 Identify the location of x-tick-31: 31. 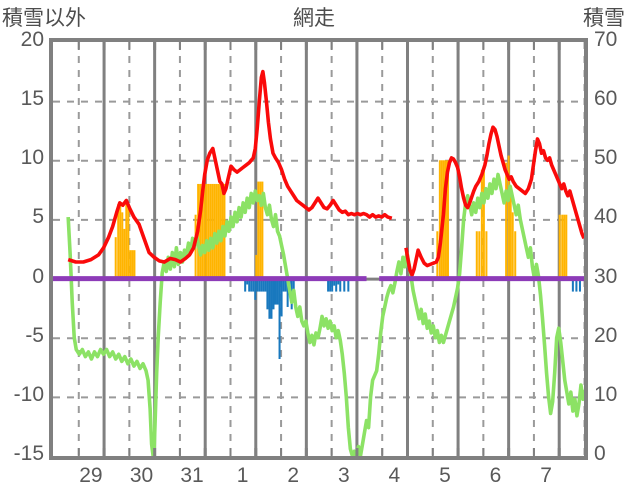
(192, 475).